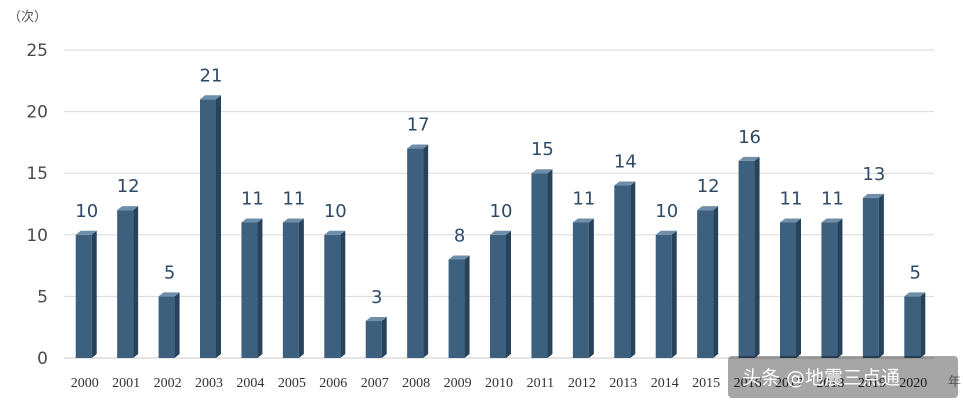 The width and height of the screenshot is (963, 402). What do you see at coordinates (37, 113) in the screenshot?
I see `y-tick-label: 20` at bounding box center [37, 113].